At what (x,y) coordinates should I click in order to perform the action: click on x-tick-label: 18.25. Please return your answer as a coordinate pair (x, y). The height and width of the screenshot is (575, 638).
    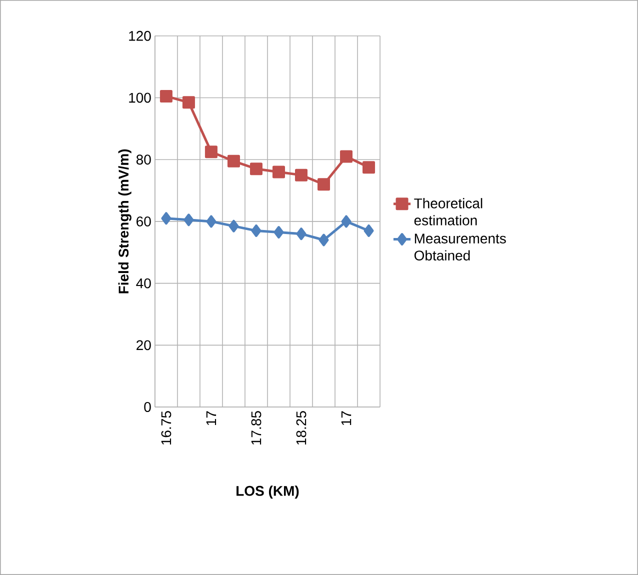
    Looking at the image, I should click on (301, 428).